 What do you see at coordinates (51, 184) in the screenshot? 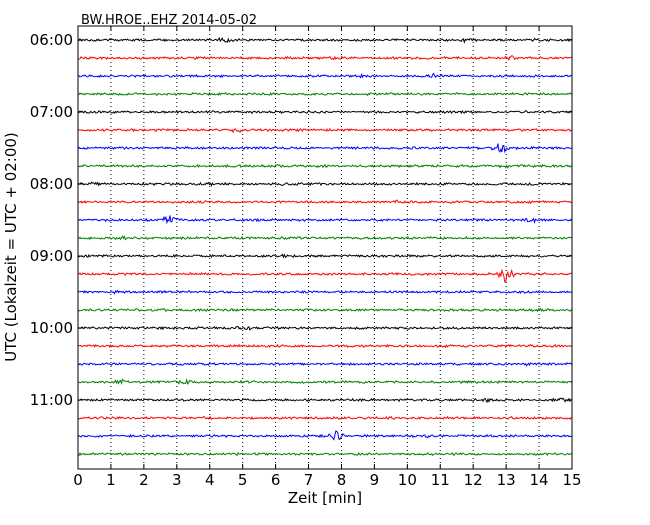
I see `y-tick-label: 08:00` at bounding box center [51, 184].